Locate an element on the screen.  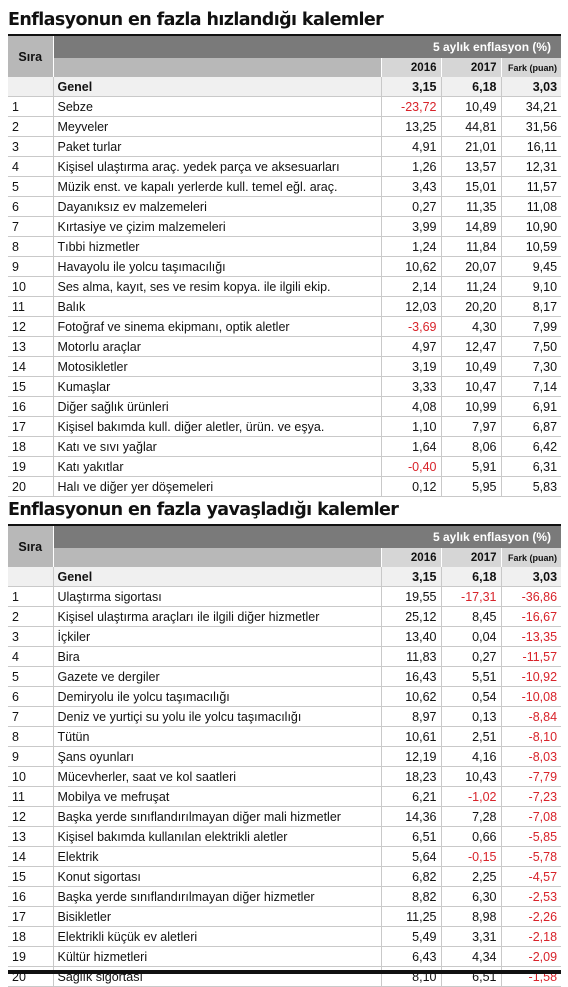
row-item-name: Paket turlar is located at coordinates (217, 146).